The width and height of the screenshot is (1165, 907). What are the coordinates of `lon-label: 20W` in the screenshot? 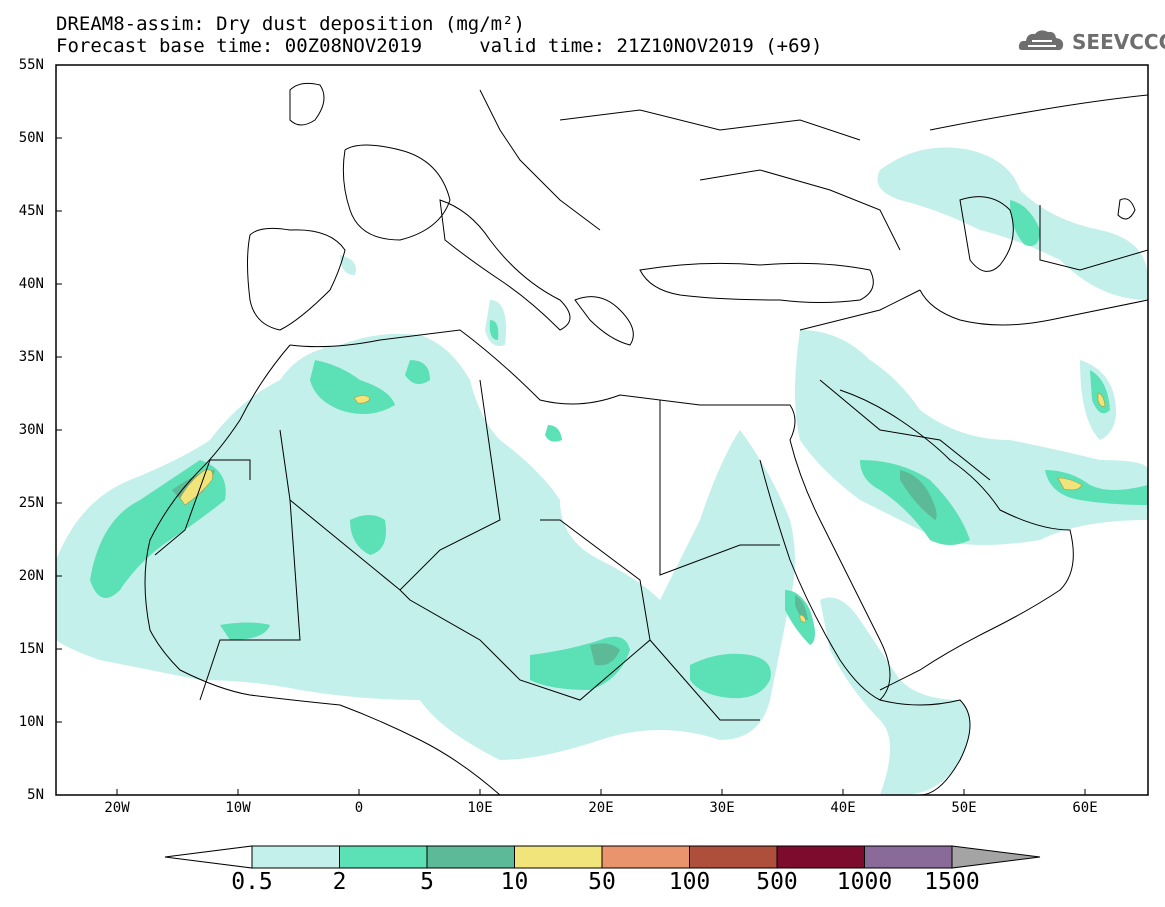 It's located at (117, 808).